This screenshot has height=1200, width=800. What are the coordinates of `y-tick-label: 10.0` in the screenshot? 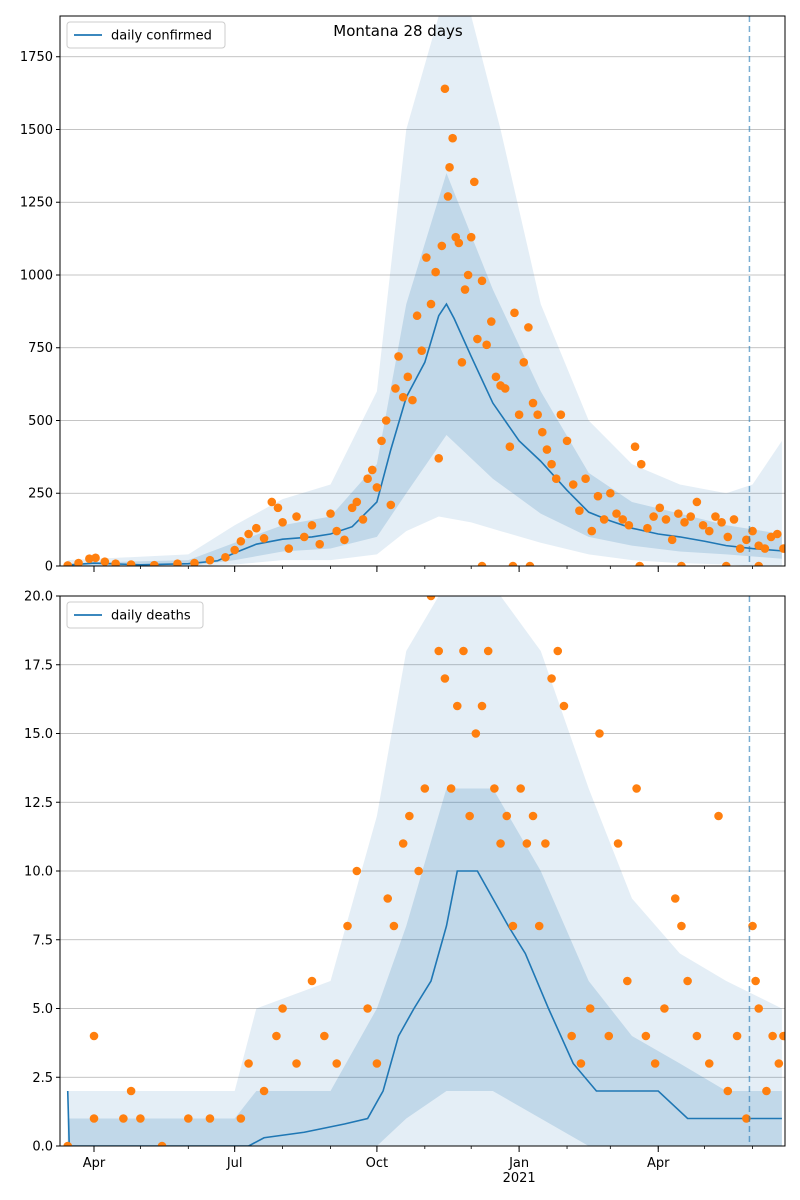 It's located at (38, 872).